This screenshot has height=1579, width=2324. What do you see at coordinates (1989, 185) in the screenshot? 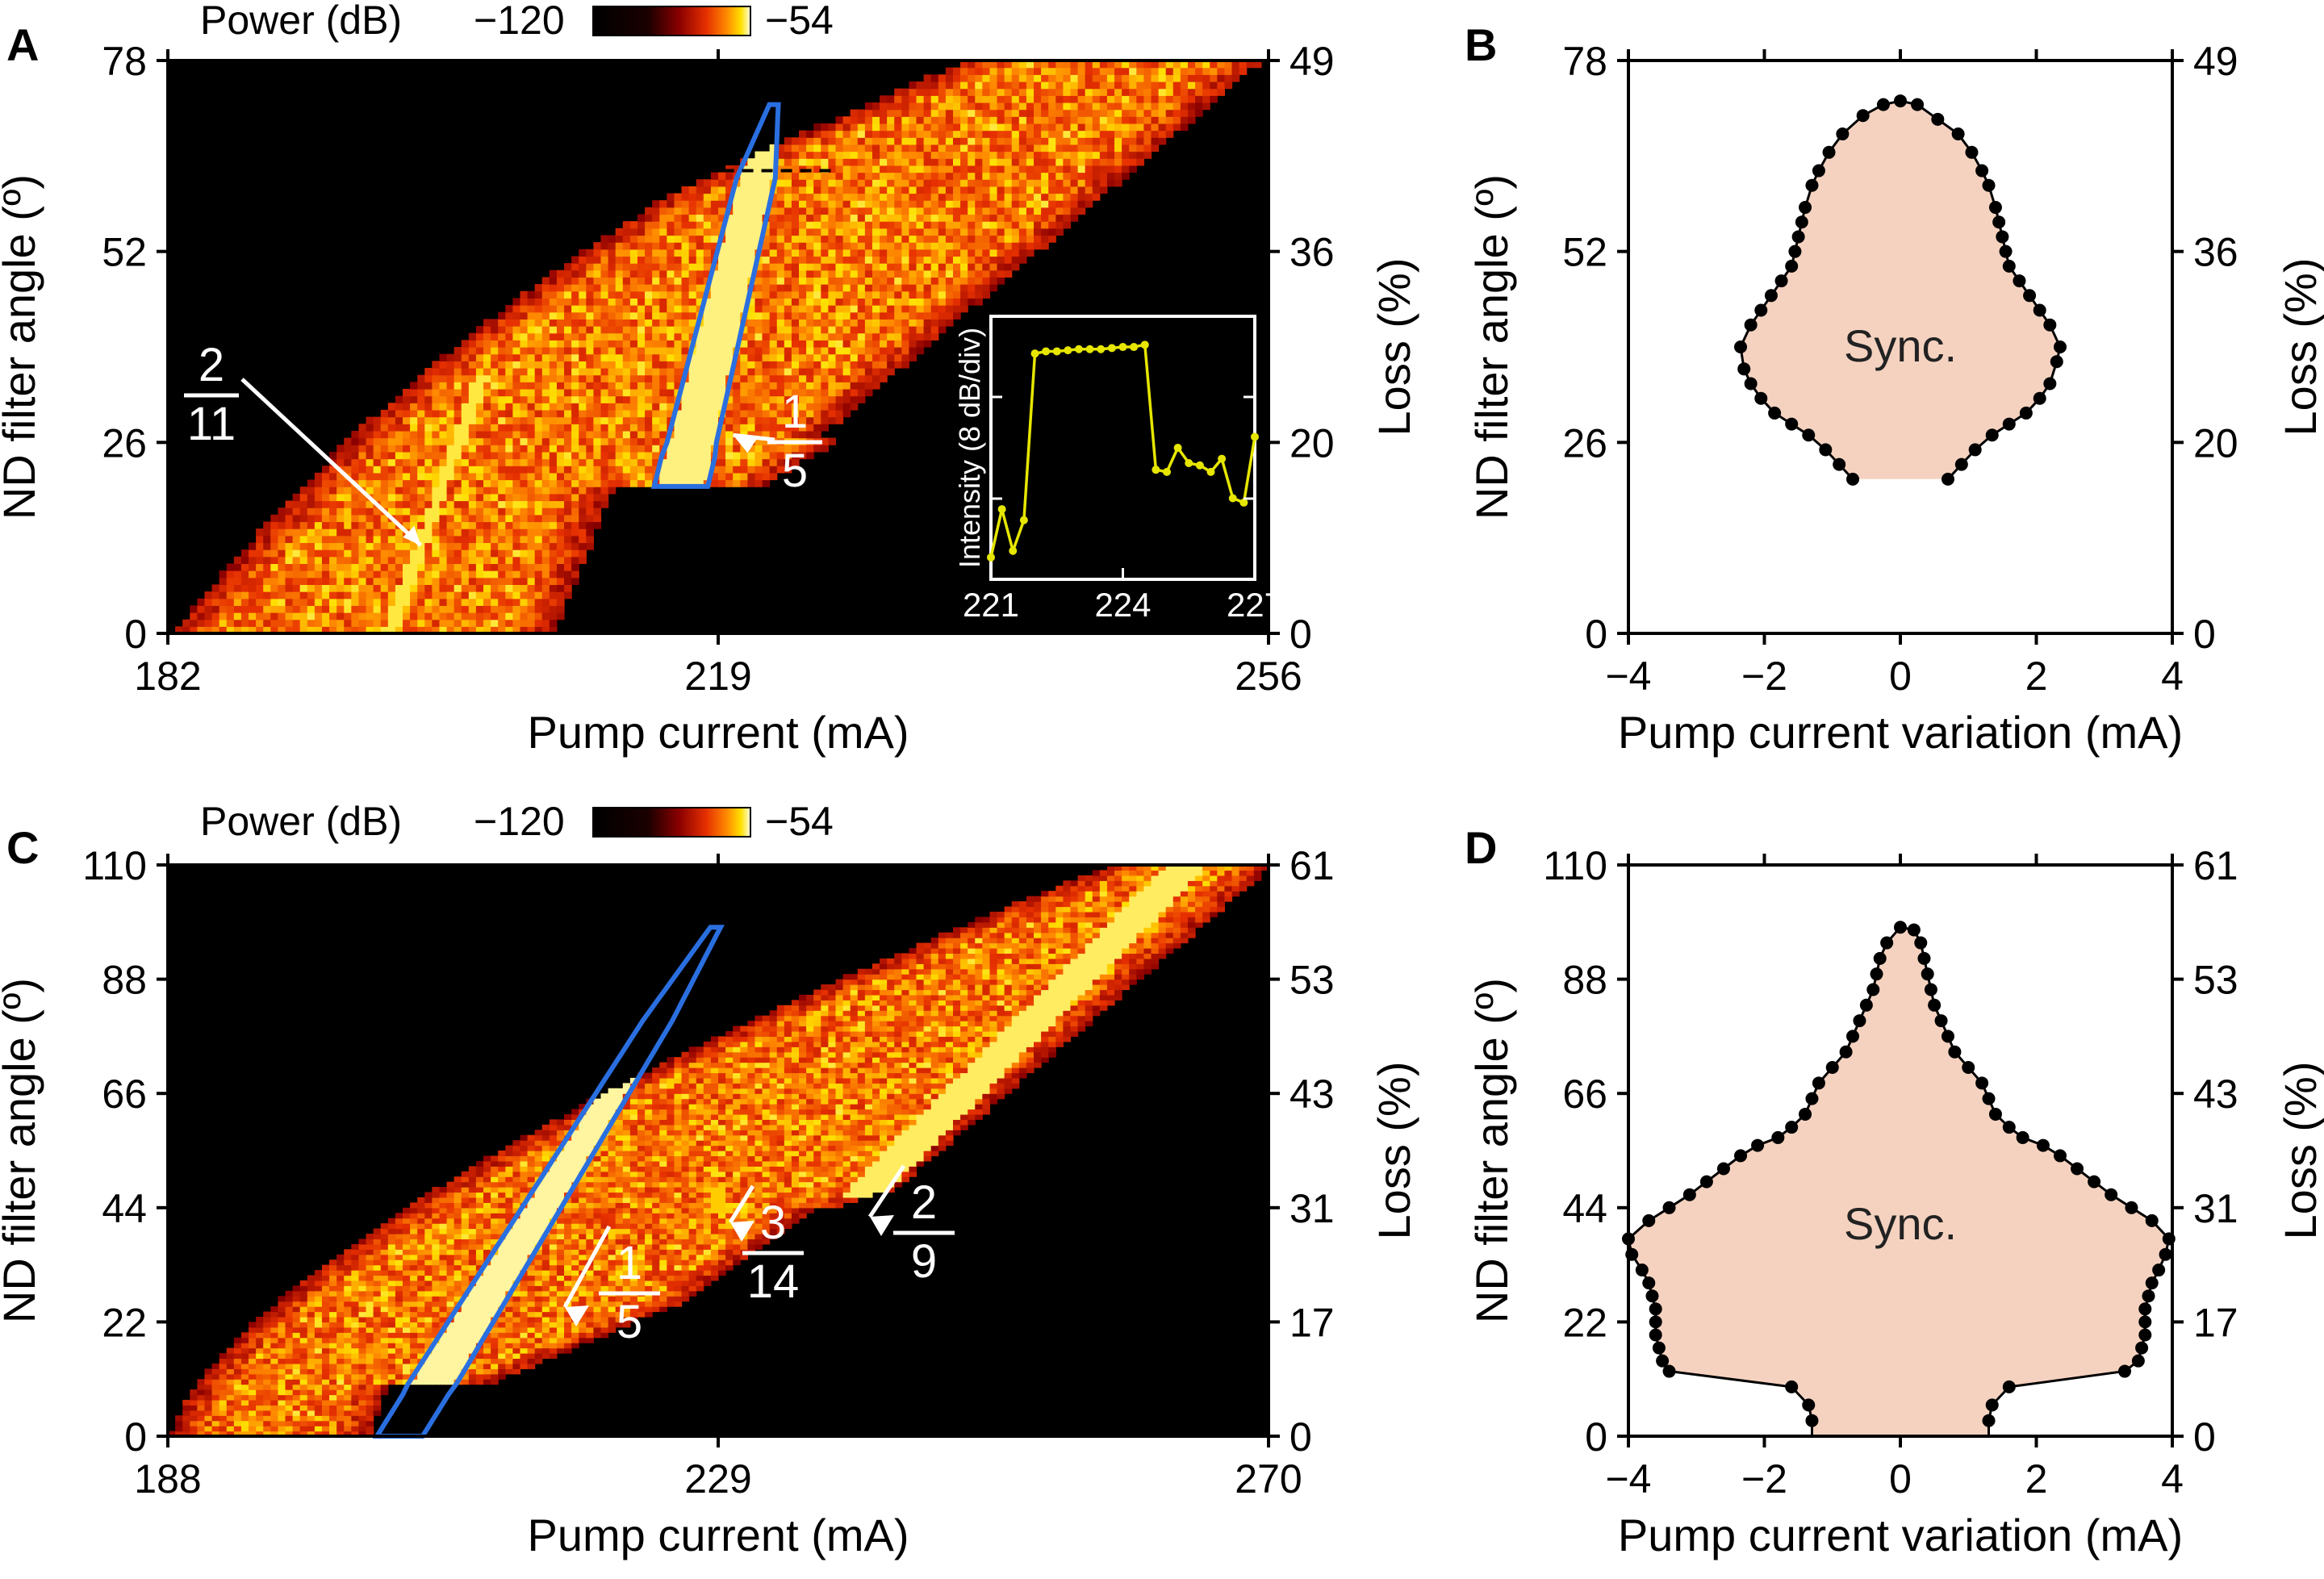
I see `boundary-point` at bounding box center [1989, 185].